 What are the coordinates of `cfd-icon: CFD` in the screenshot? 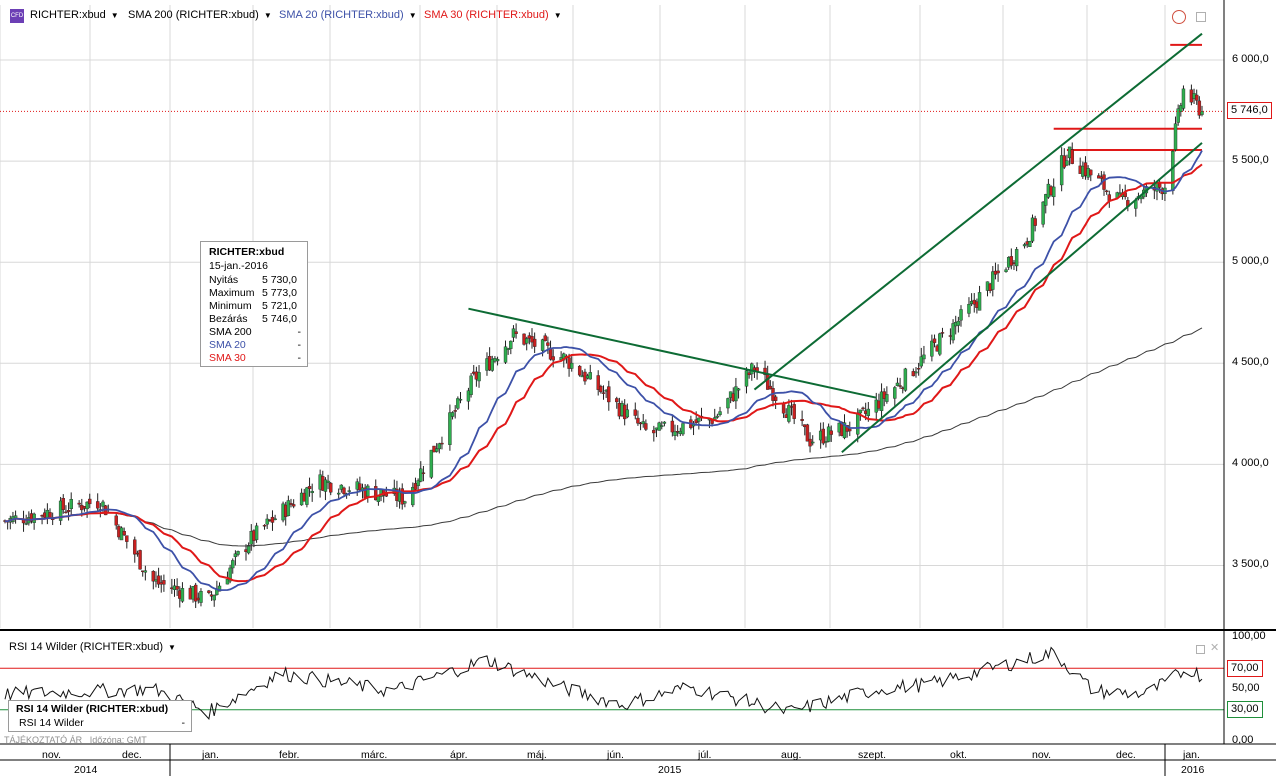 It's located at (17, 16).